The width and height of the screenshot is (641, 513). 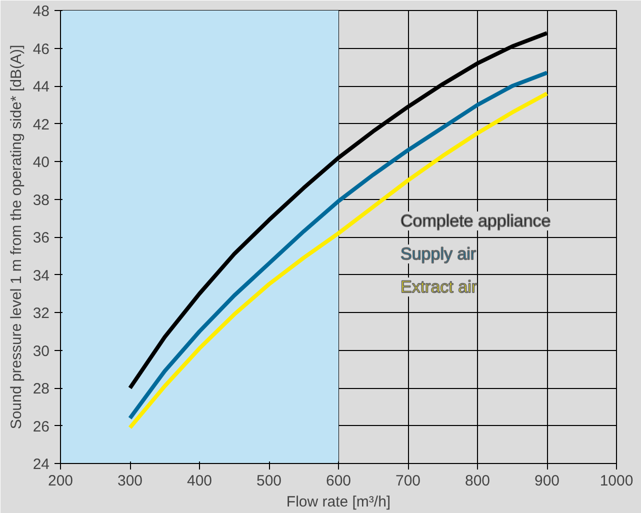 I want to click on y-tick-label: 26, so click(x=41, y=427).